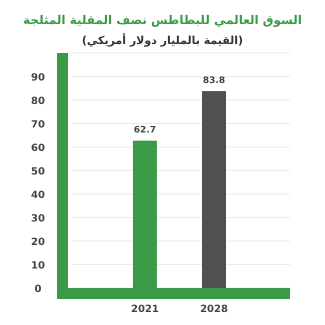 The height and width of the screenshot is (325, 325). What do you see at coordinates (214, 81) in the screenshot?
I see `data-label: 83.8` at bounding box center [214, 81].